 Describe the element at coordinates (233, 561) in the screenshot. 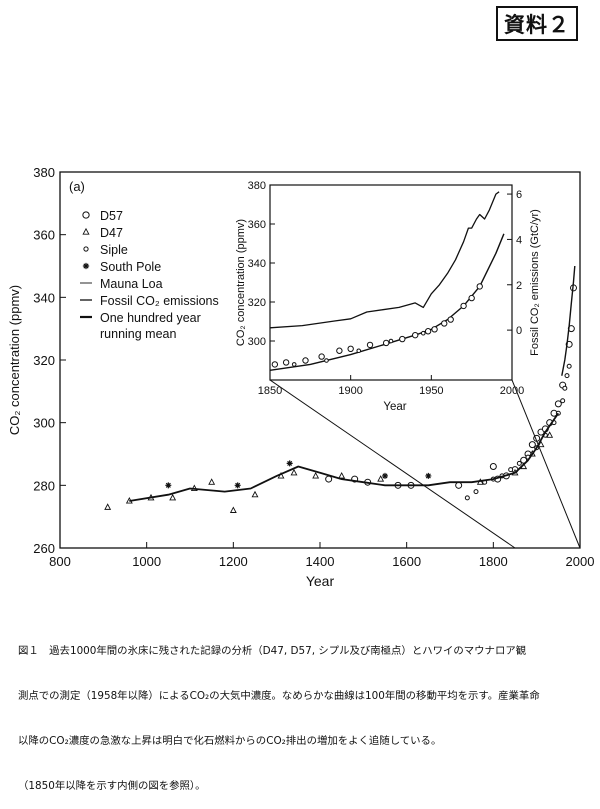

I see `x-tick-label: 1200` at that location.